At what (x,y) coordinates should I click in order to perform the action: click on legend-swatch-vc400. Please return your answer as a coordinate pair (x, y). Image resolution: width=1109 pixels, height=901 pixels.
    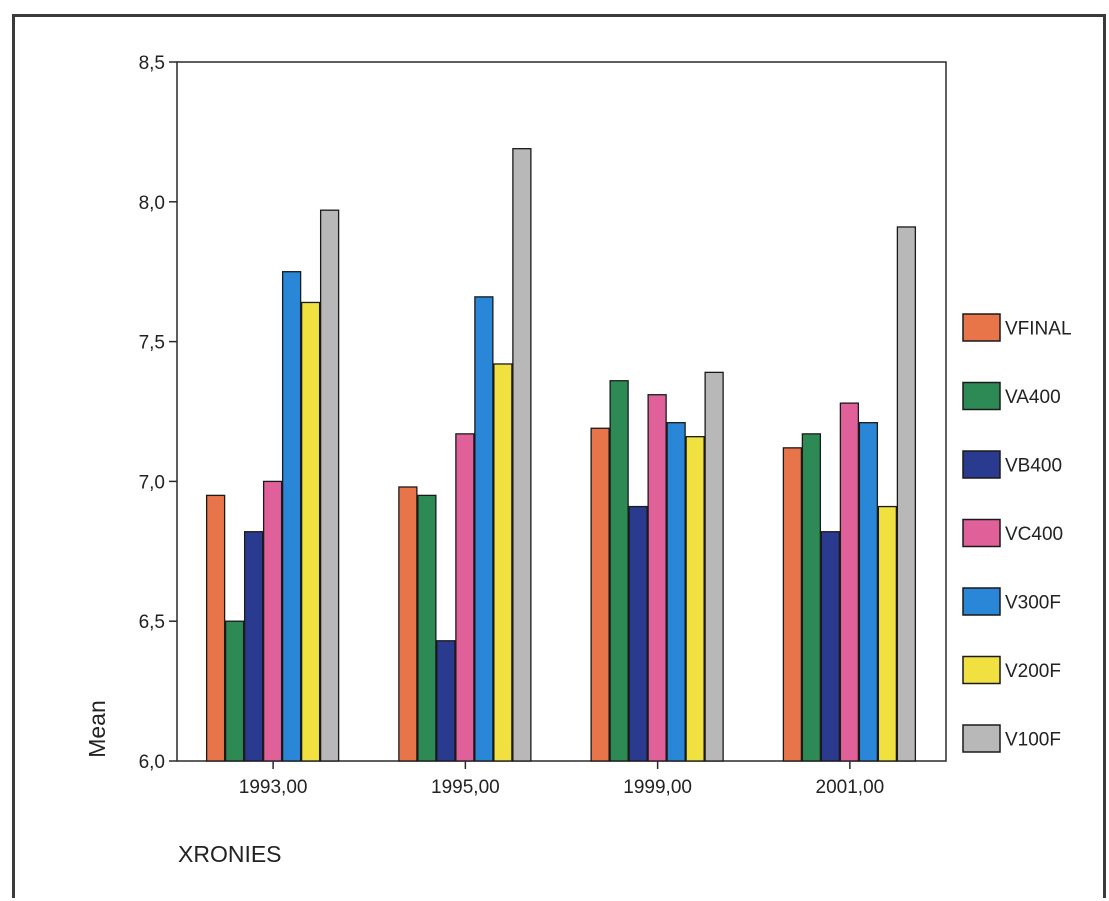
    Looking at the image, I should click on (981, 533).